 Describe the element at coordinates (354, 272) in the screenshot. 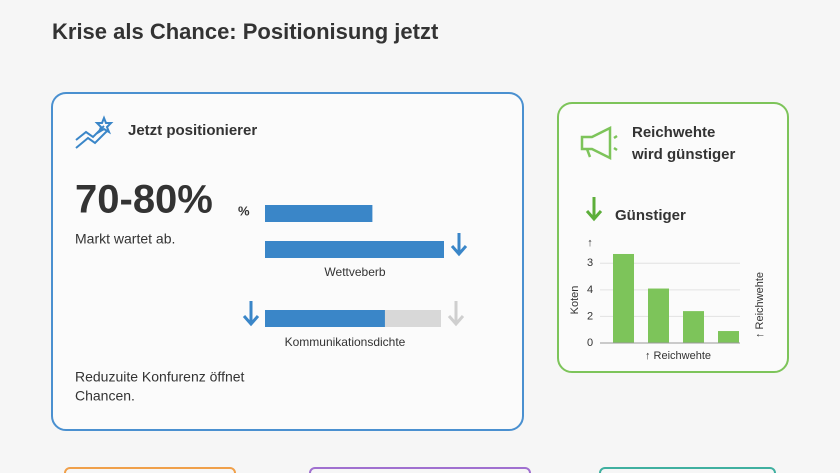

I see `bar-label: Wettveberb` at that location.